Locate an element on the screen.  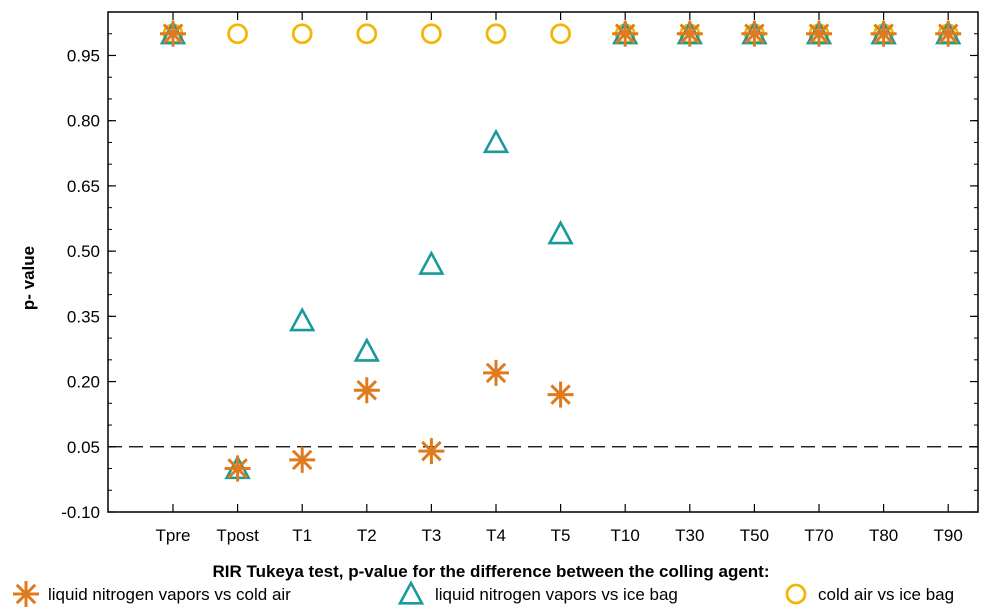
x-tick-label: T80 is located at coordinates (883, 535).